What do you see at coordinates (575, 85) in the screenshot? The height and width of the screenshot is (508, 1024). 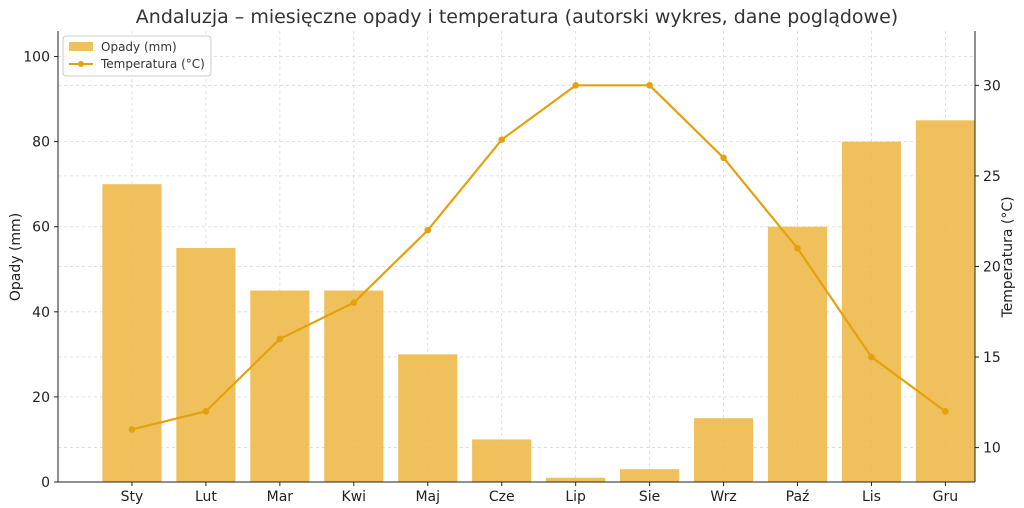 I see `temperature-point-lip` at bounding box center [575, 85].